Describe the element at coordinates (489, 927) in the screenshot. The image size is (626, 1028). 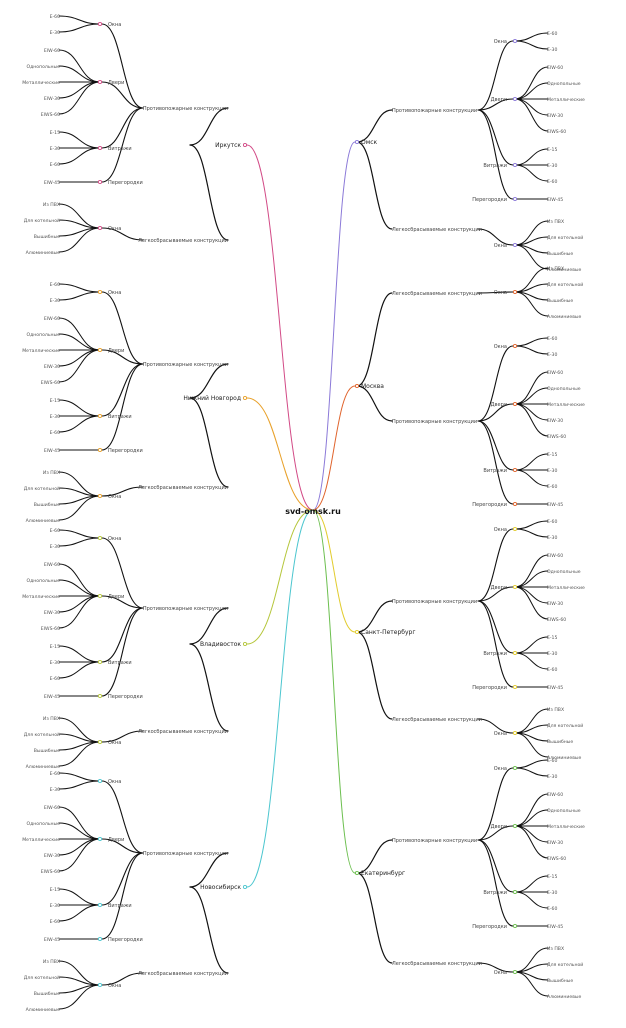
I see `fire-item-перегородки-екатеринбург: Перегородки` at that location.